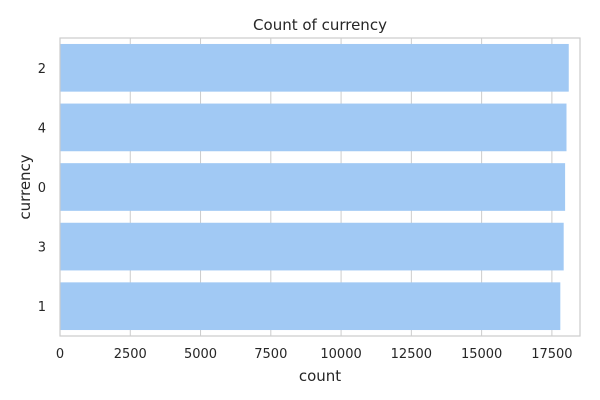 Image resolution: width=600 pixels, height=400 pixels. What do you see at coordinates (130, 354) in the screenshot?
I see `x-tick-label: 2500` at bounding box center [130, 354].